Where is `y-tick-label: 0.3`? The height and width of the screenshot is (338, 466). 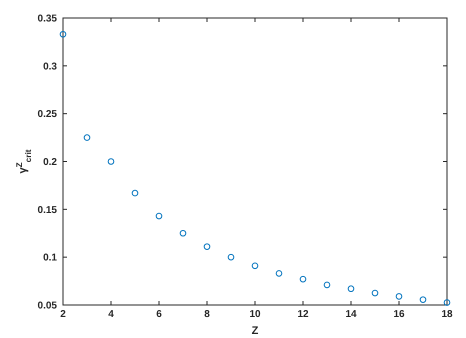 y-tick-label: 0.3 is located at coordinates (50, 66).